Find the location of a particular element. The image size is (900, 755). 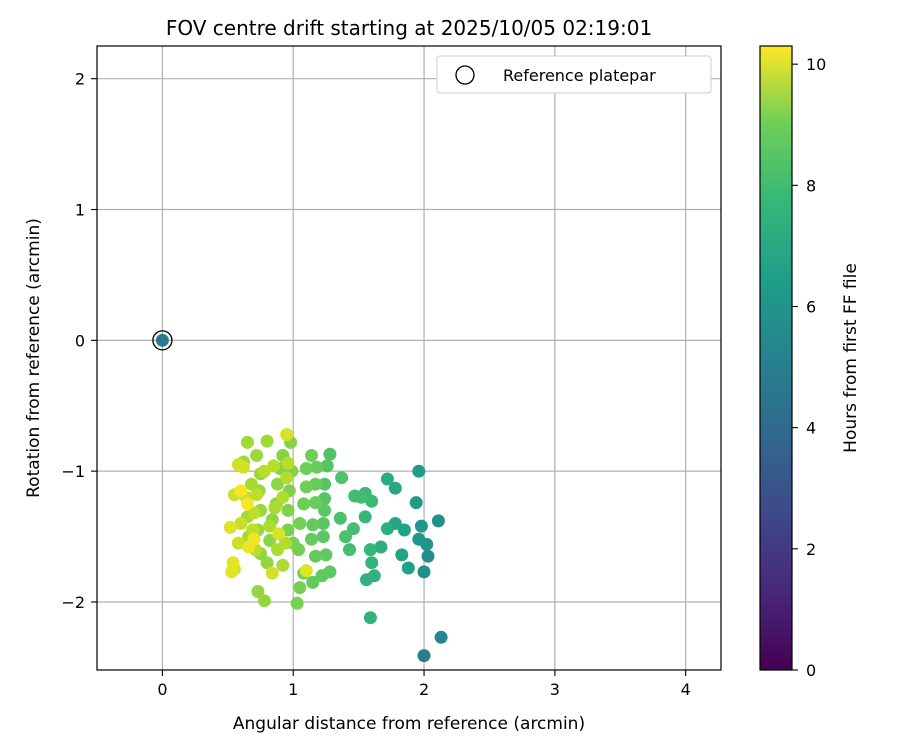

reference-point-group is located at coordinates (162, 340).